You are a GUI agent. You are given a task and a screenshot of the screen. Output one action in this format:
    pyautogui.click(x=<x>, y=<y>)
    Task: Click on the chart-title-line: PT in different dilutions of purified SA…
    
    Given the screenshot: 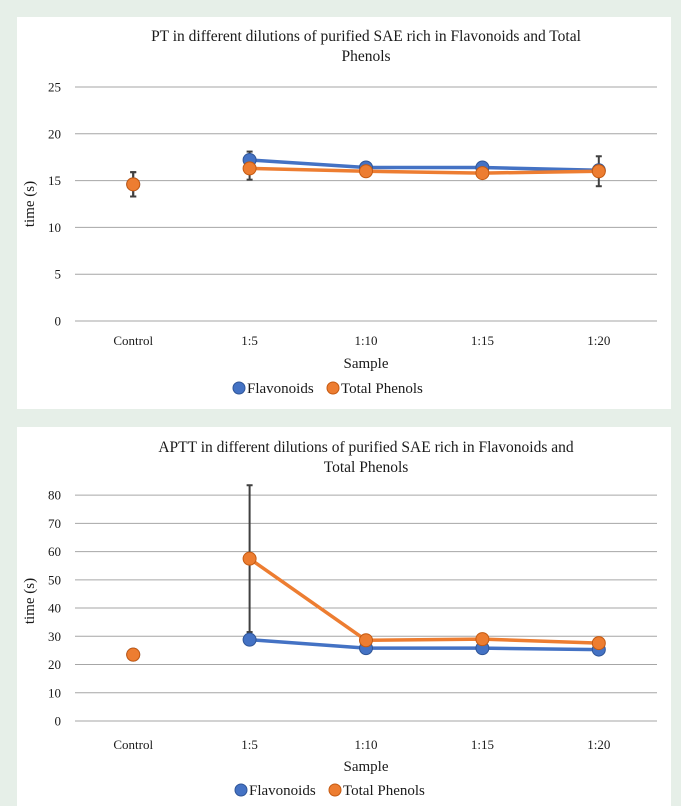 What is the action you would take?
    pyautogui.click(x=366, y=36)
    